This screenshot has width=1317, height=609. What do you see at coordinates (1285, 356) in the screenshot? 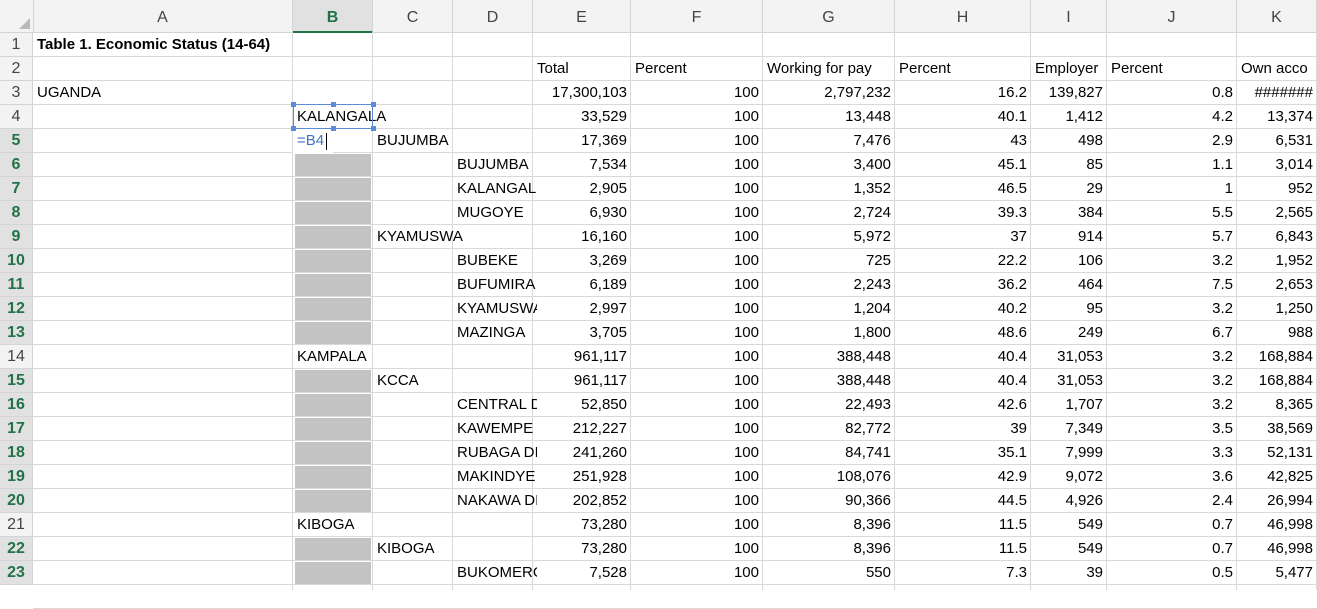
I see `cell-k14: 168,884` at bounding box center [1285, 356].